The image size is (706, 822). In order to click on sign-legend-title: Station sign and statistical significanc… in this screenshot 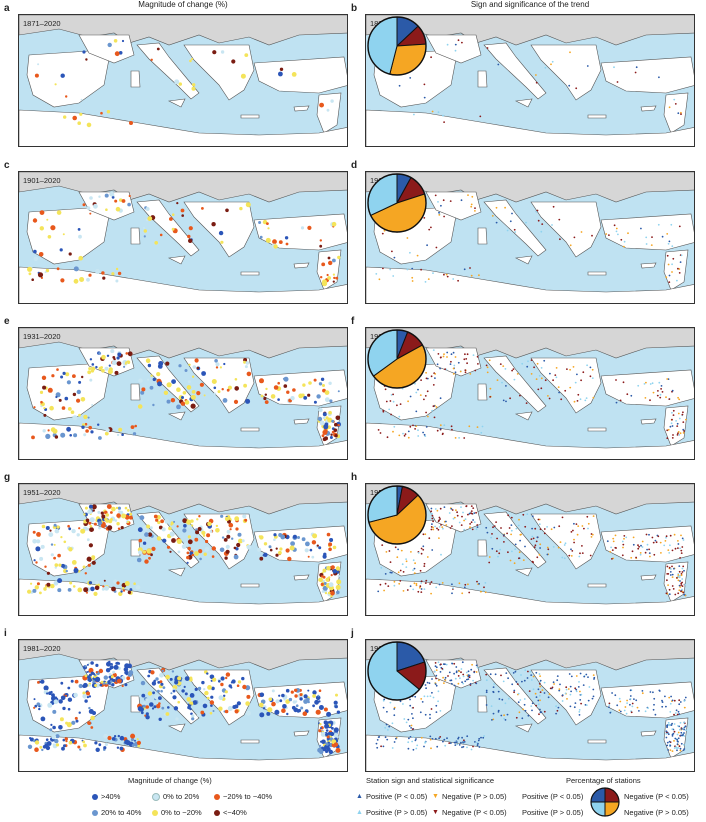, I will do `click(430, 780)`.